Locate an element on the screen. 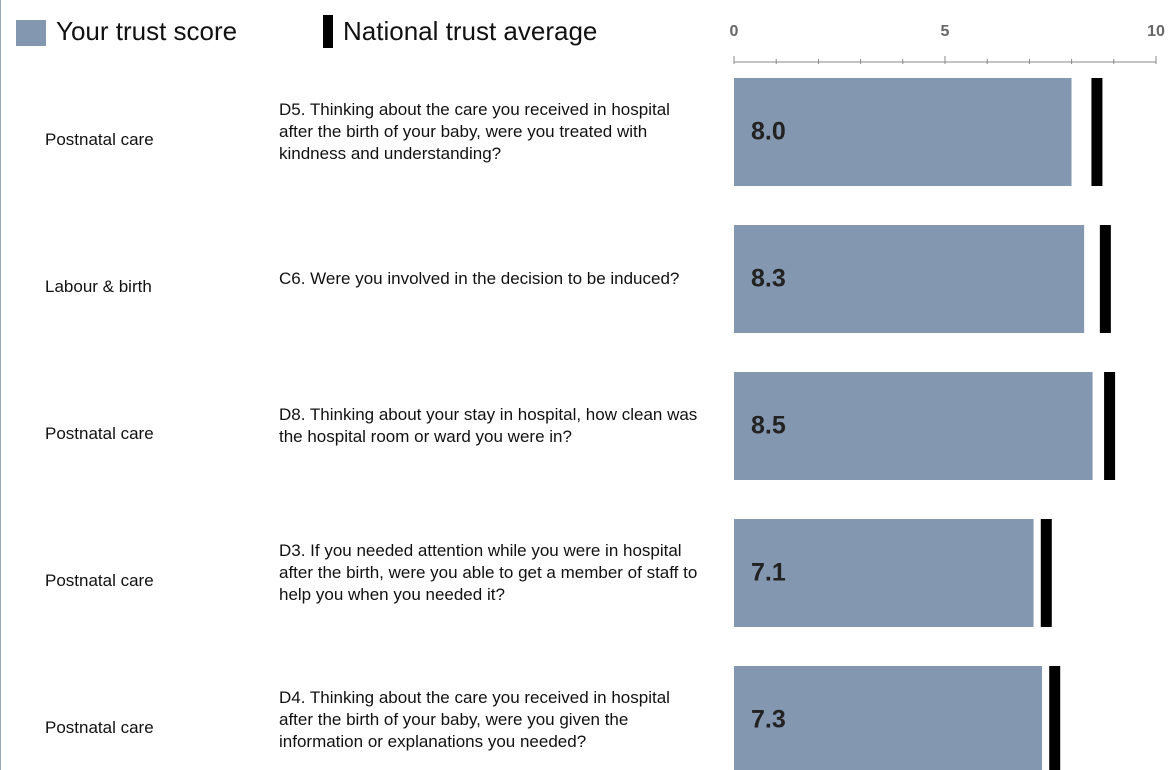 This screenshot has width=1171, height=770. value-label: 8.5 is located at coordinates (768, 426).